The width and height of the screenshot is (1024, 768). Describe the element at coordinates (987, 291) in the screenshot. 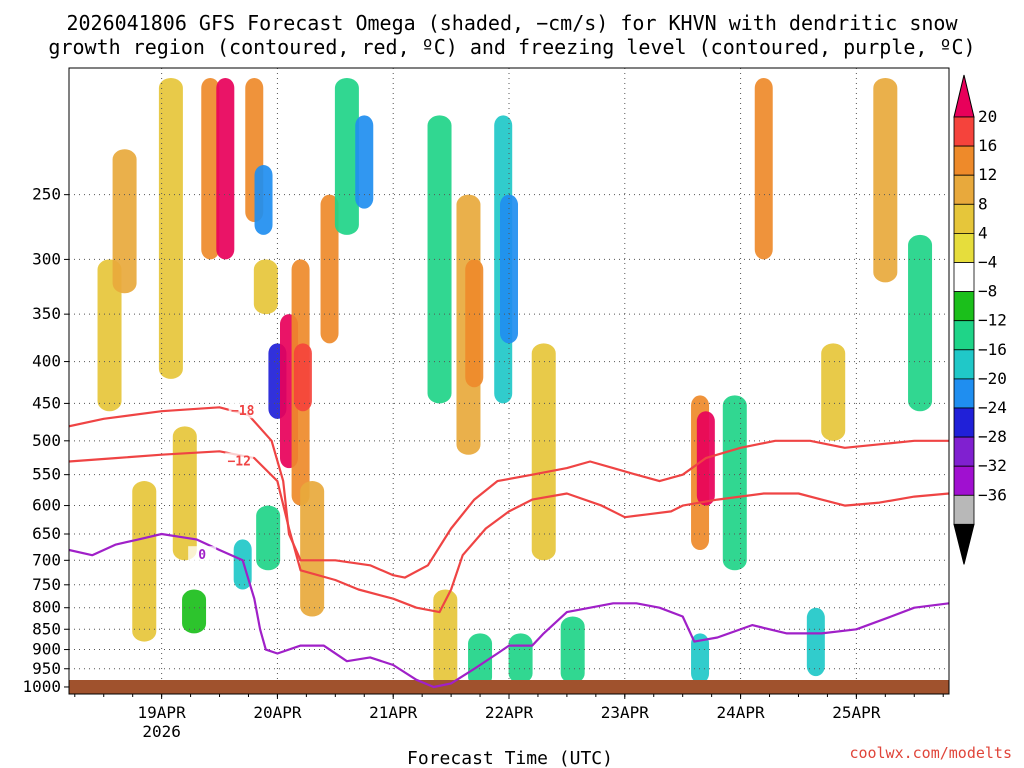

I see `colorbar-label-6: −8` at that location.